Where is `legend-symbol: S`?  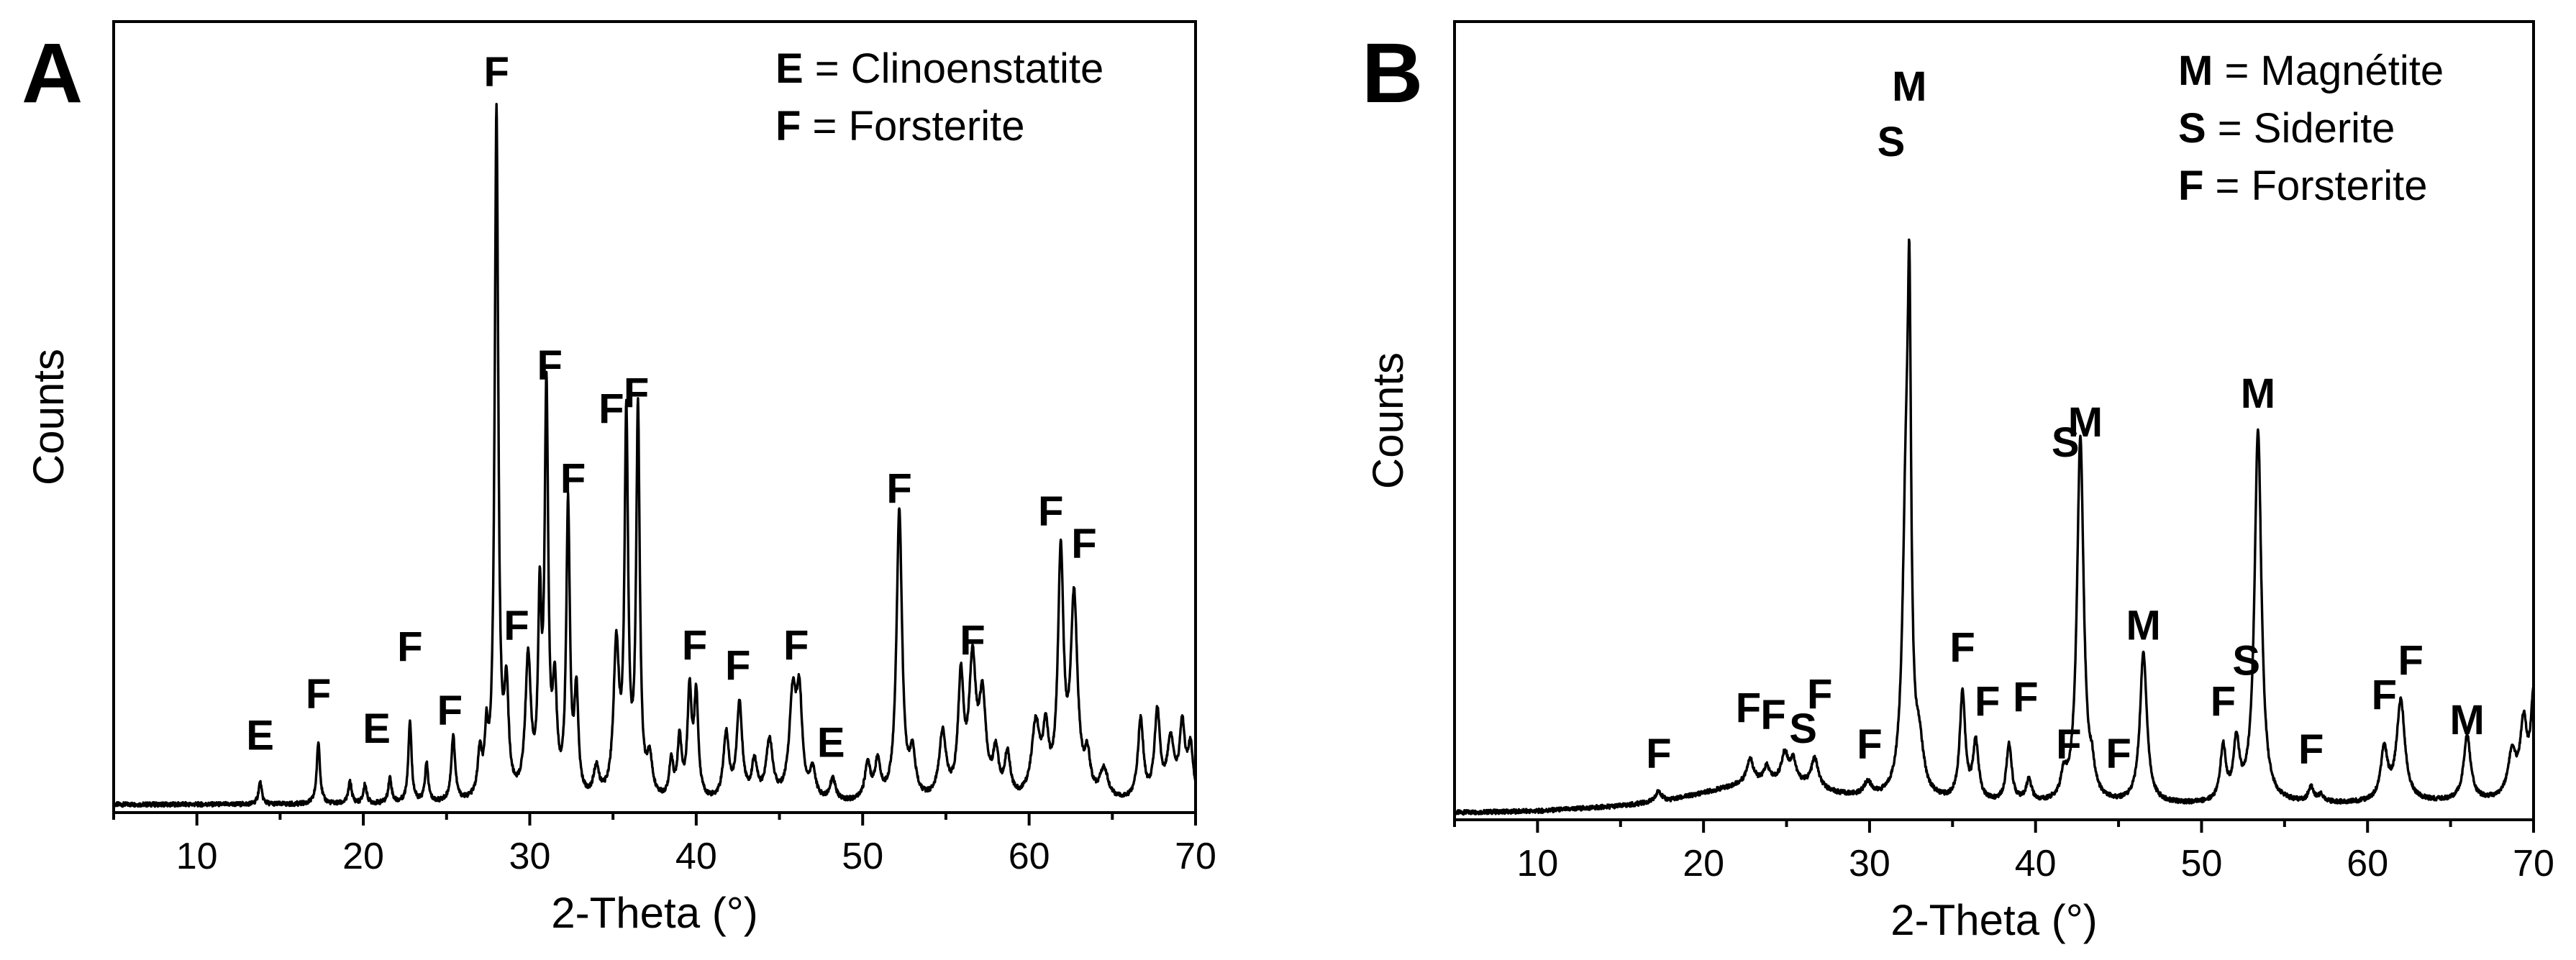 legend-symbol: S is located at coordinates (2192, 128).